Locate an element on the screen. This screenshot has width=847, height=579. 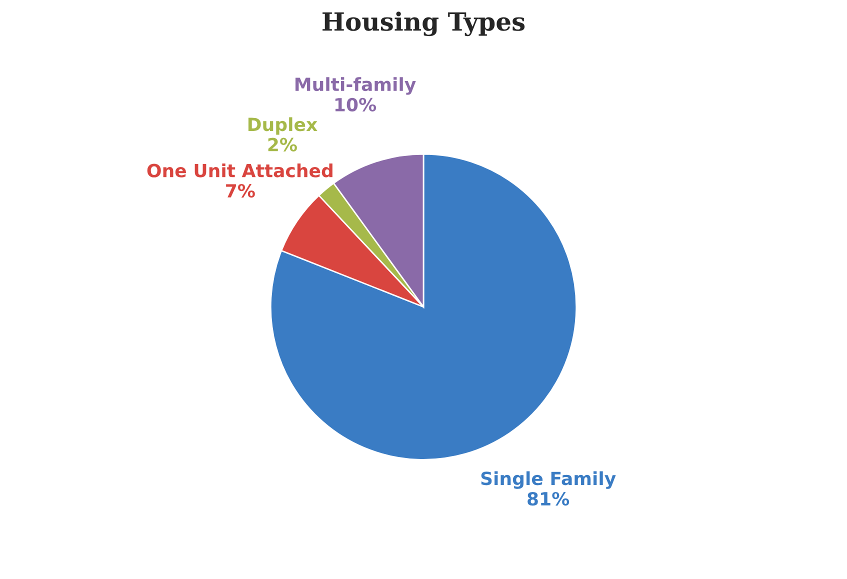
data-label: 7% is located at coordinates (240, 191).